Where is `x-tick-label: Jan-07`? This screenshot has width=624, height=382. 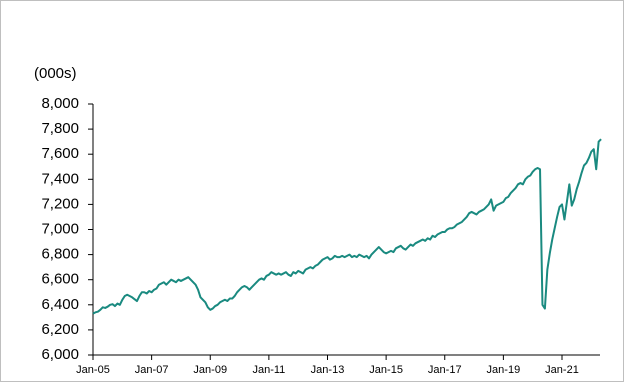
x-tick-label: Jan-07 is located at coordinates (152, 370).